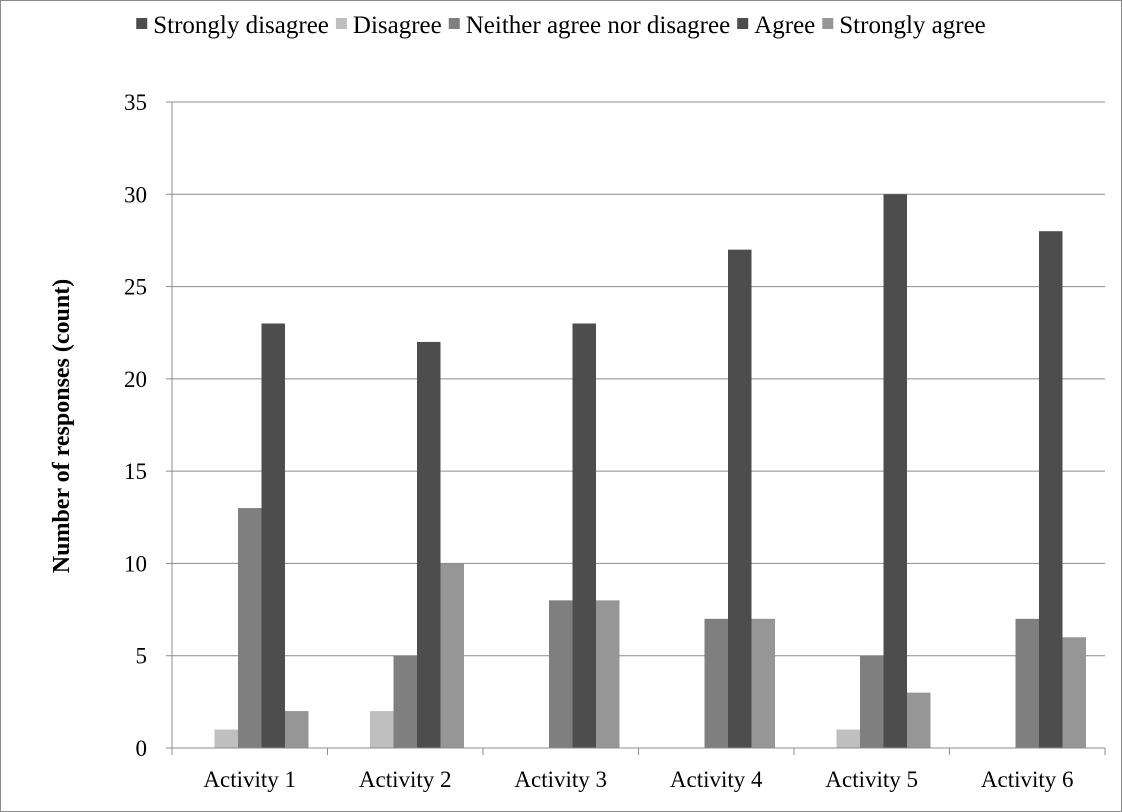 The image size is (1122, 812). I want to click on y-tick-label: 20, so click(135, 379).